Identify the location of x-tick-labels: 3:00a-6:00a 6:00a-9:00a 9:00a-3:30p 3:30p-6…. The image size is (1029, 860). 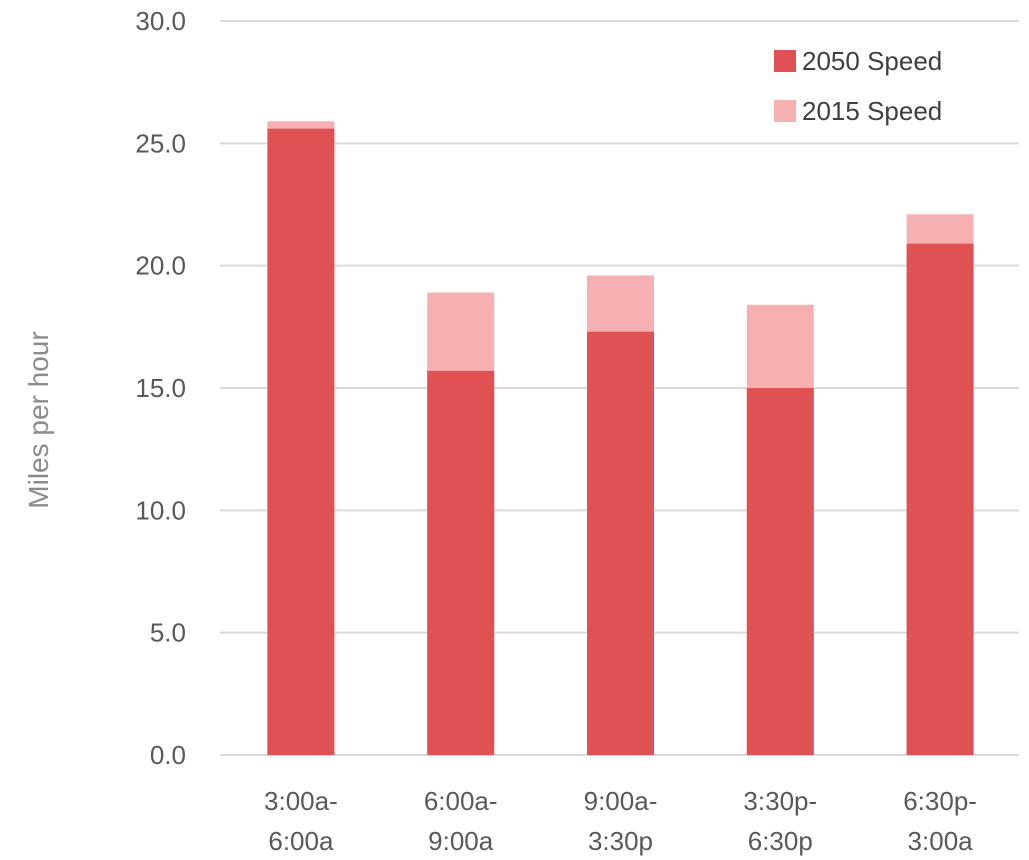
(620, 821).